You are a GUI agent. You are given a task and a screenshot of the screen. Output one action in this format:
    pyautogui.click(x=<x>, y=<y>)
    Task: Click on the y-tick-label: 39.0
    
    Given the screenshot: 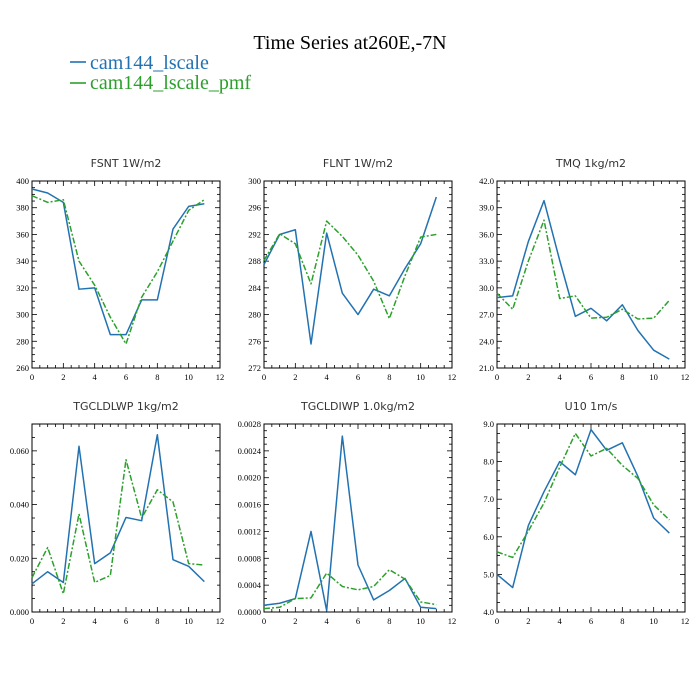 What is the action you would take?
    pyautogui.click(x=486, y=208)
    